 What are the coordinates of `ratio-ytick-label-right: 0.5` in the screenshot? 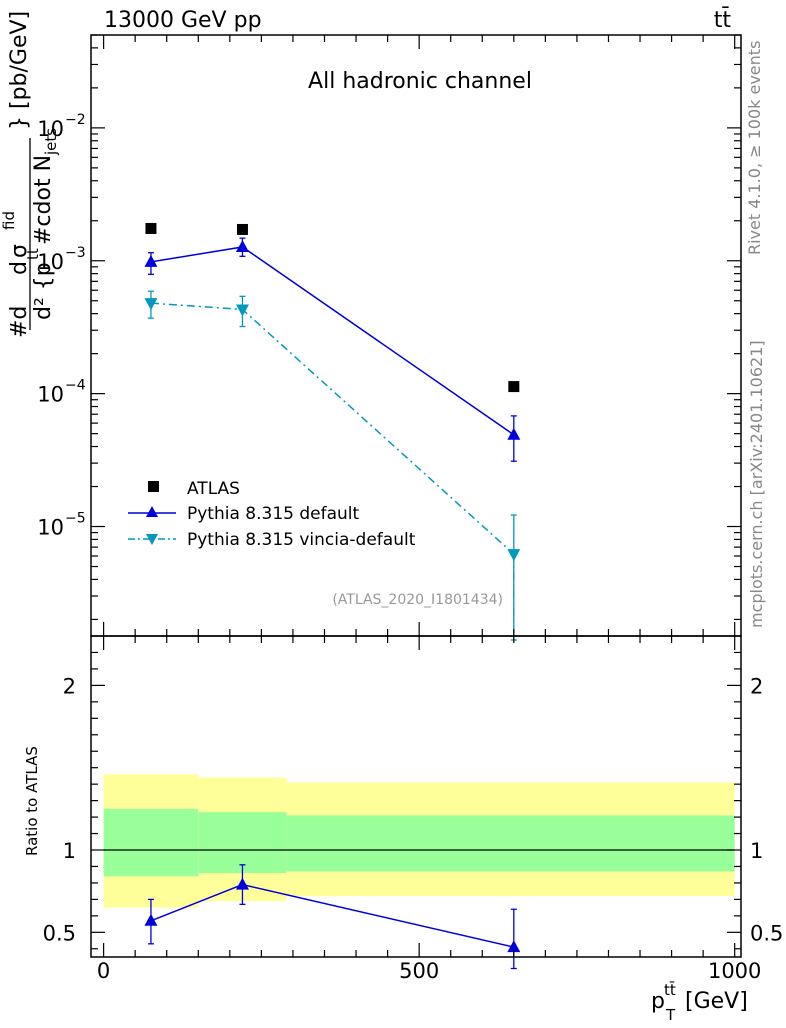 It's located at (766, 933).